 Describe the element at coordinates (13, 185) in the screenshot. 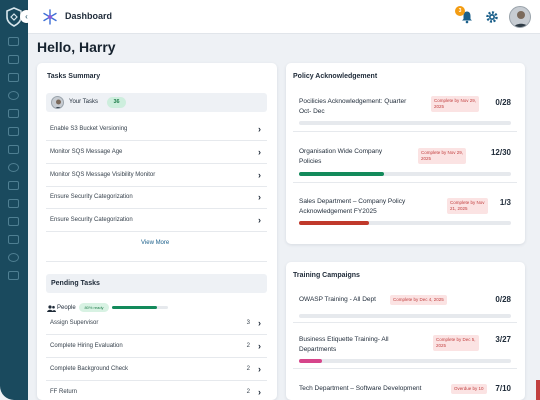

I see `integrations-nav-icon` at that location.